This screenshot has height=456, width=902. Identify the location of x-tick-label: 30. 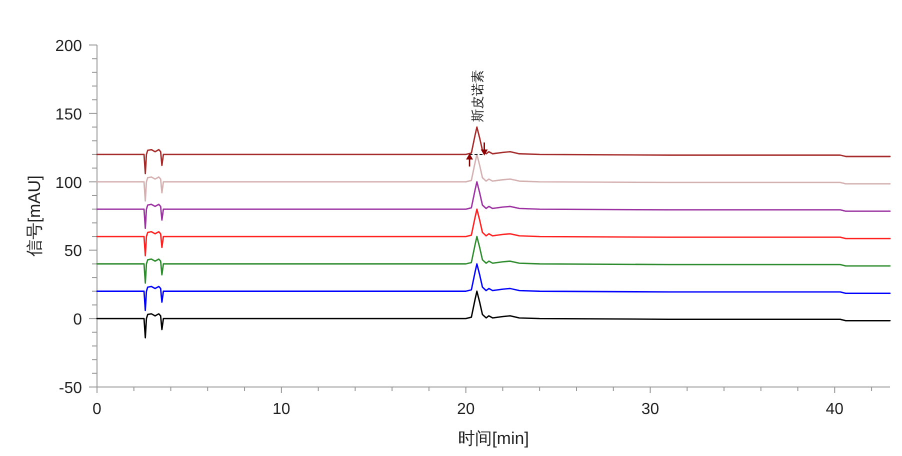
(650, 409).